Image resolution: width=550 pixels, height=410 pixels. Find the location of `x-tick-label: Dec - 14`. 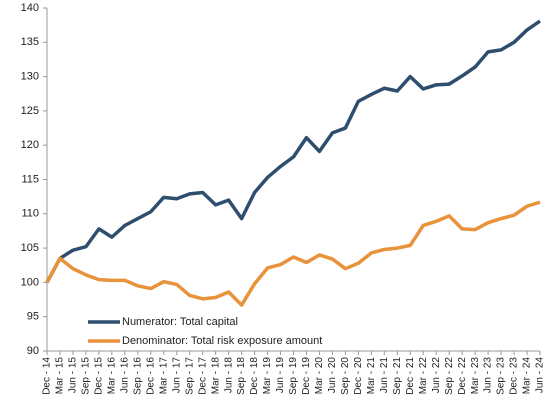

x-tick-label: Dec - 14 is located at coordinates (47, 376).